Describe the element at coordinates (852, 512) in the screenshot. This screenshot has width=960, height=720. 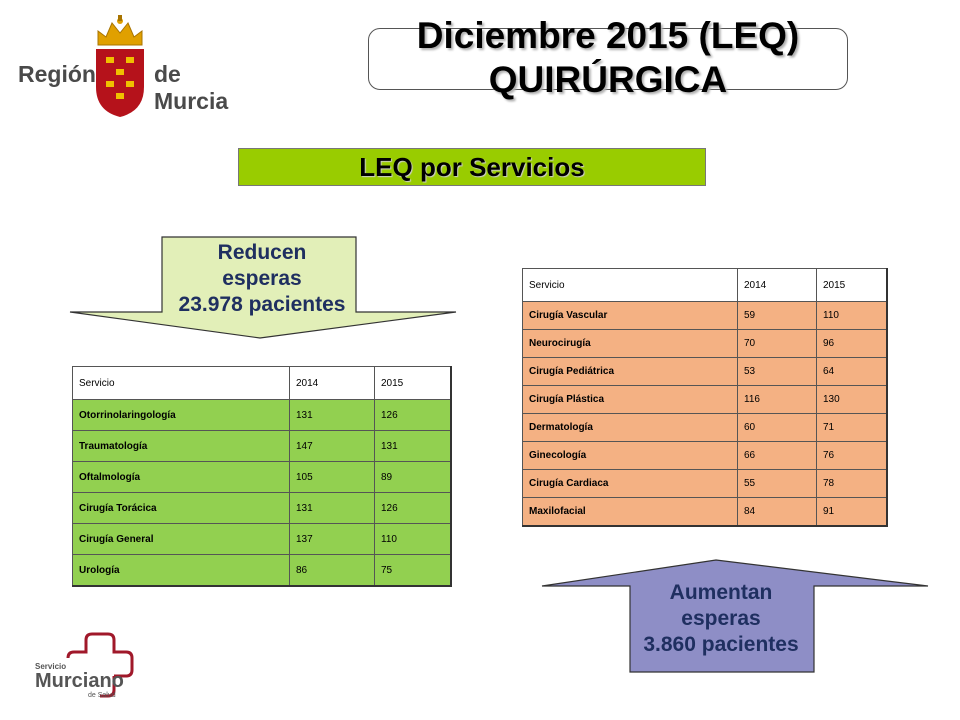
I see `value-2015-cell: 91` at that location.